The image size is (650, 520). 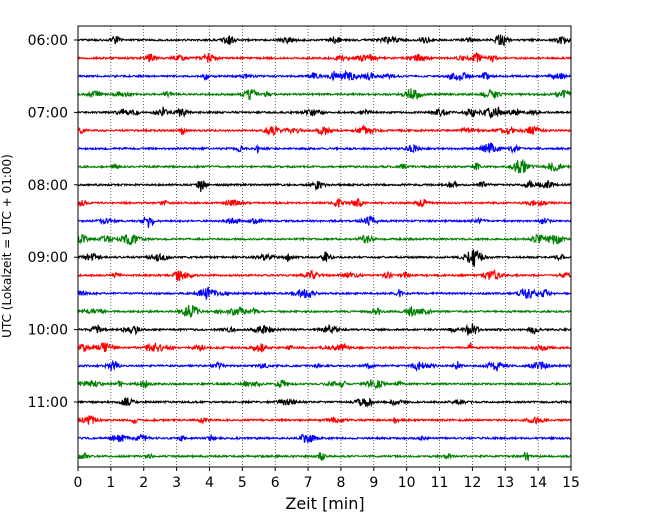 I want to click on y-tick-label: 11:00, so click(x=48, y=403).